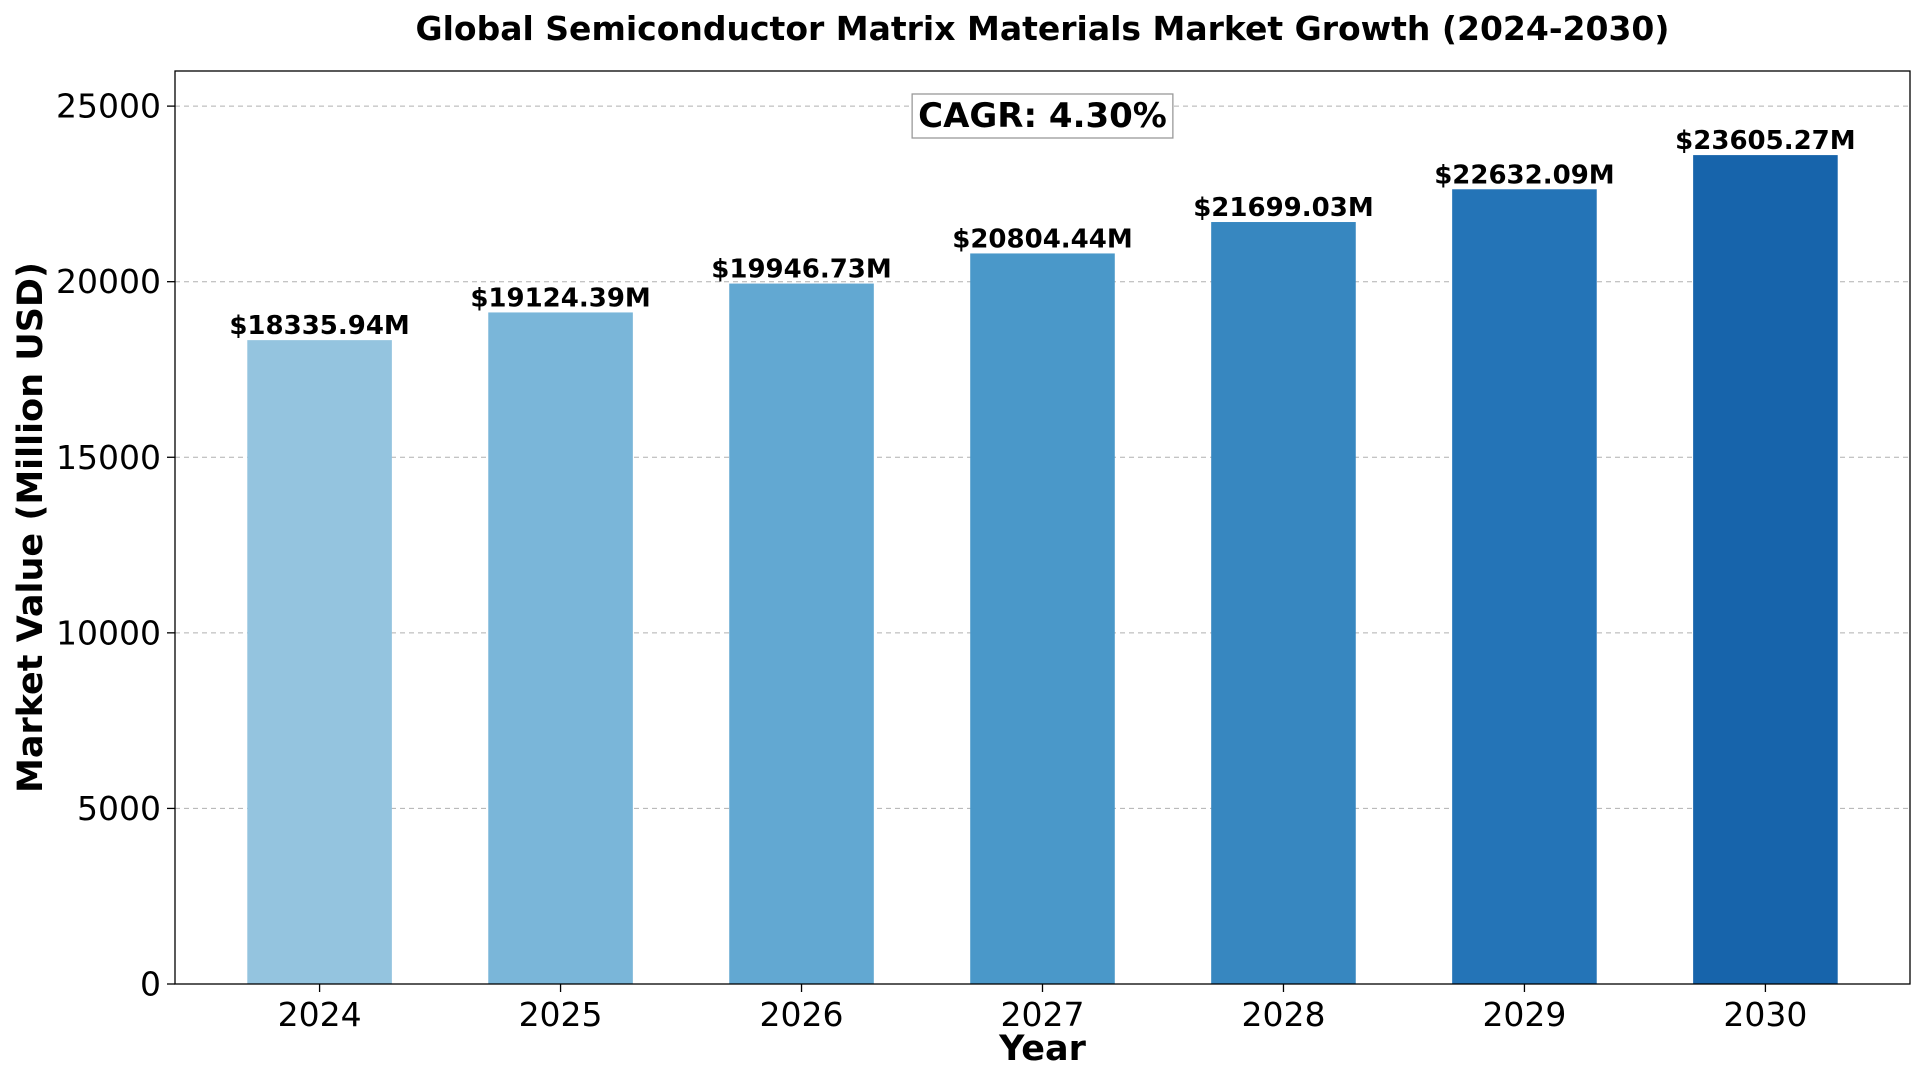 This screenshot has width=1920, height=1084. What do you see at coordinates (115, 545) in the screenshot?
I see `y-axis-ticks: 0 5000 10000 15000 20000 25000` at bounding box center [115, 545].